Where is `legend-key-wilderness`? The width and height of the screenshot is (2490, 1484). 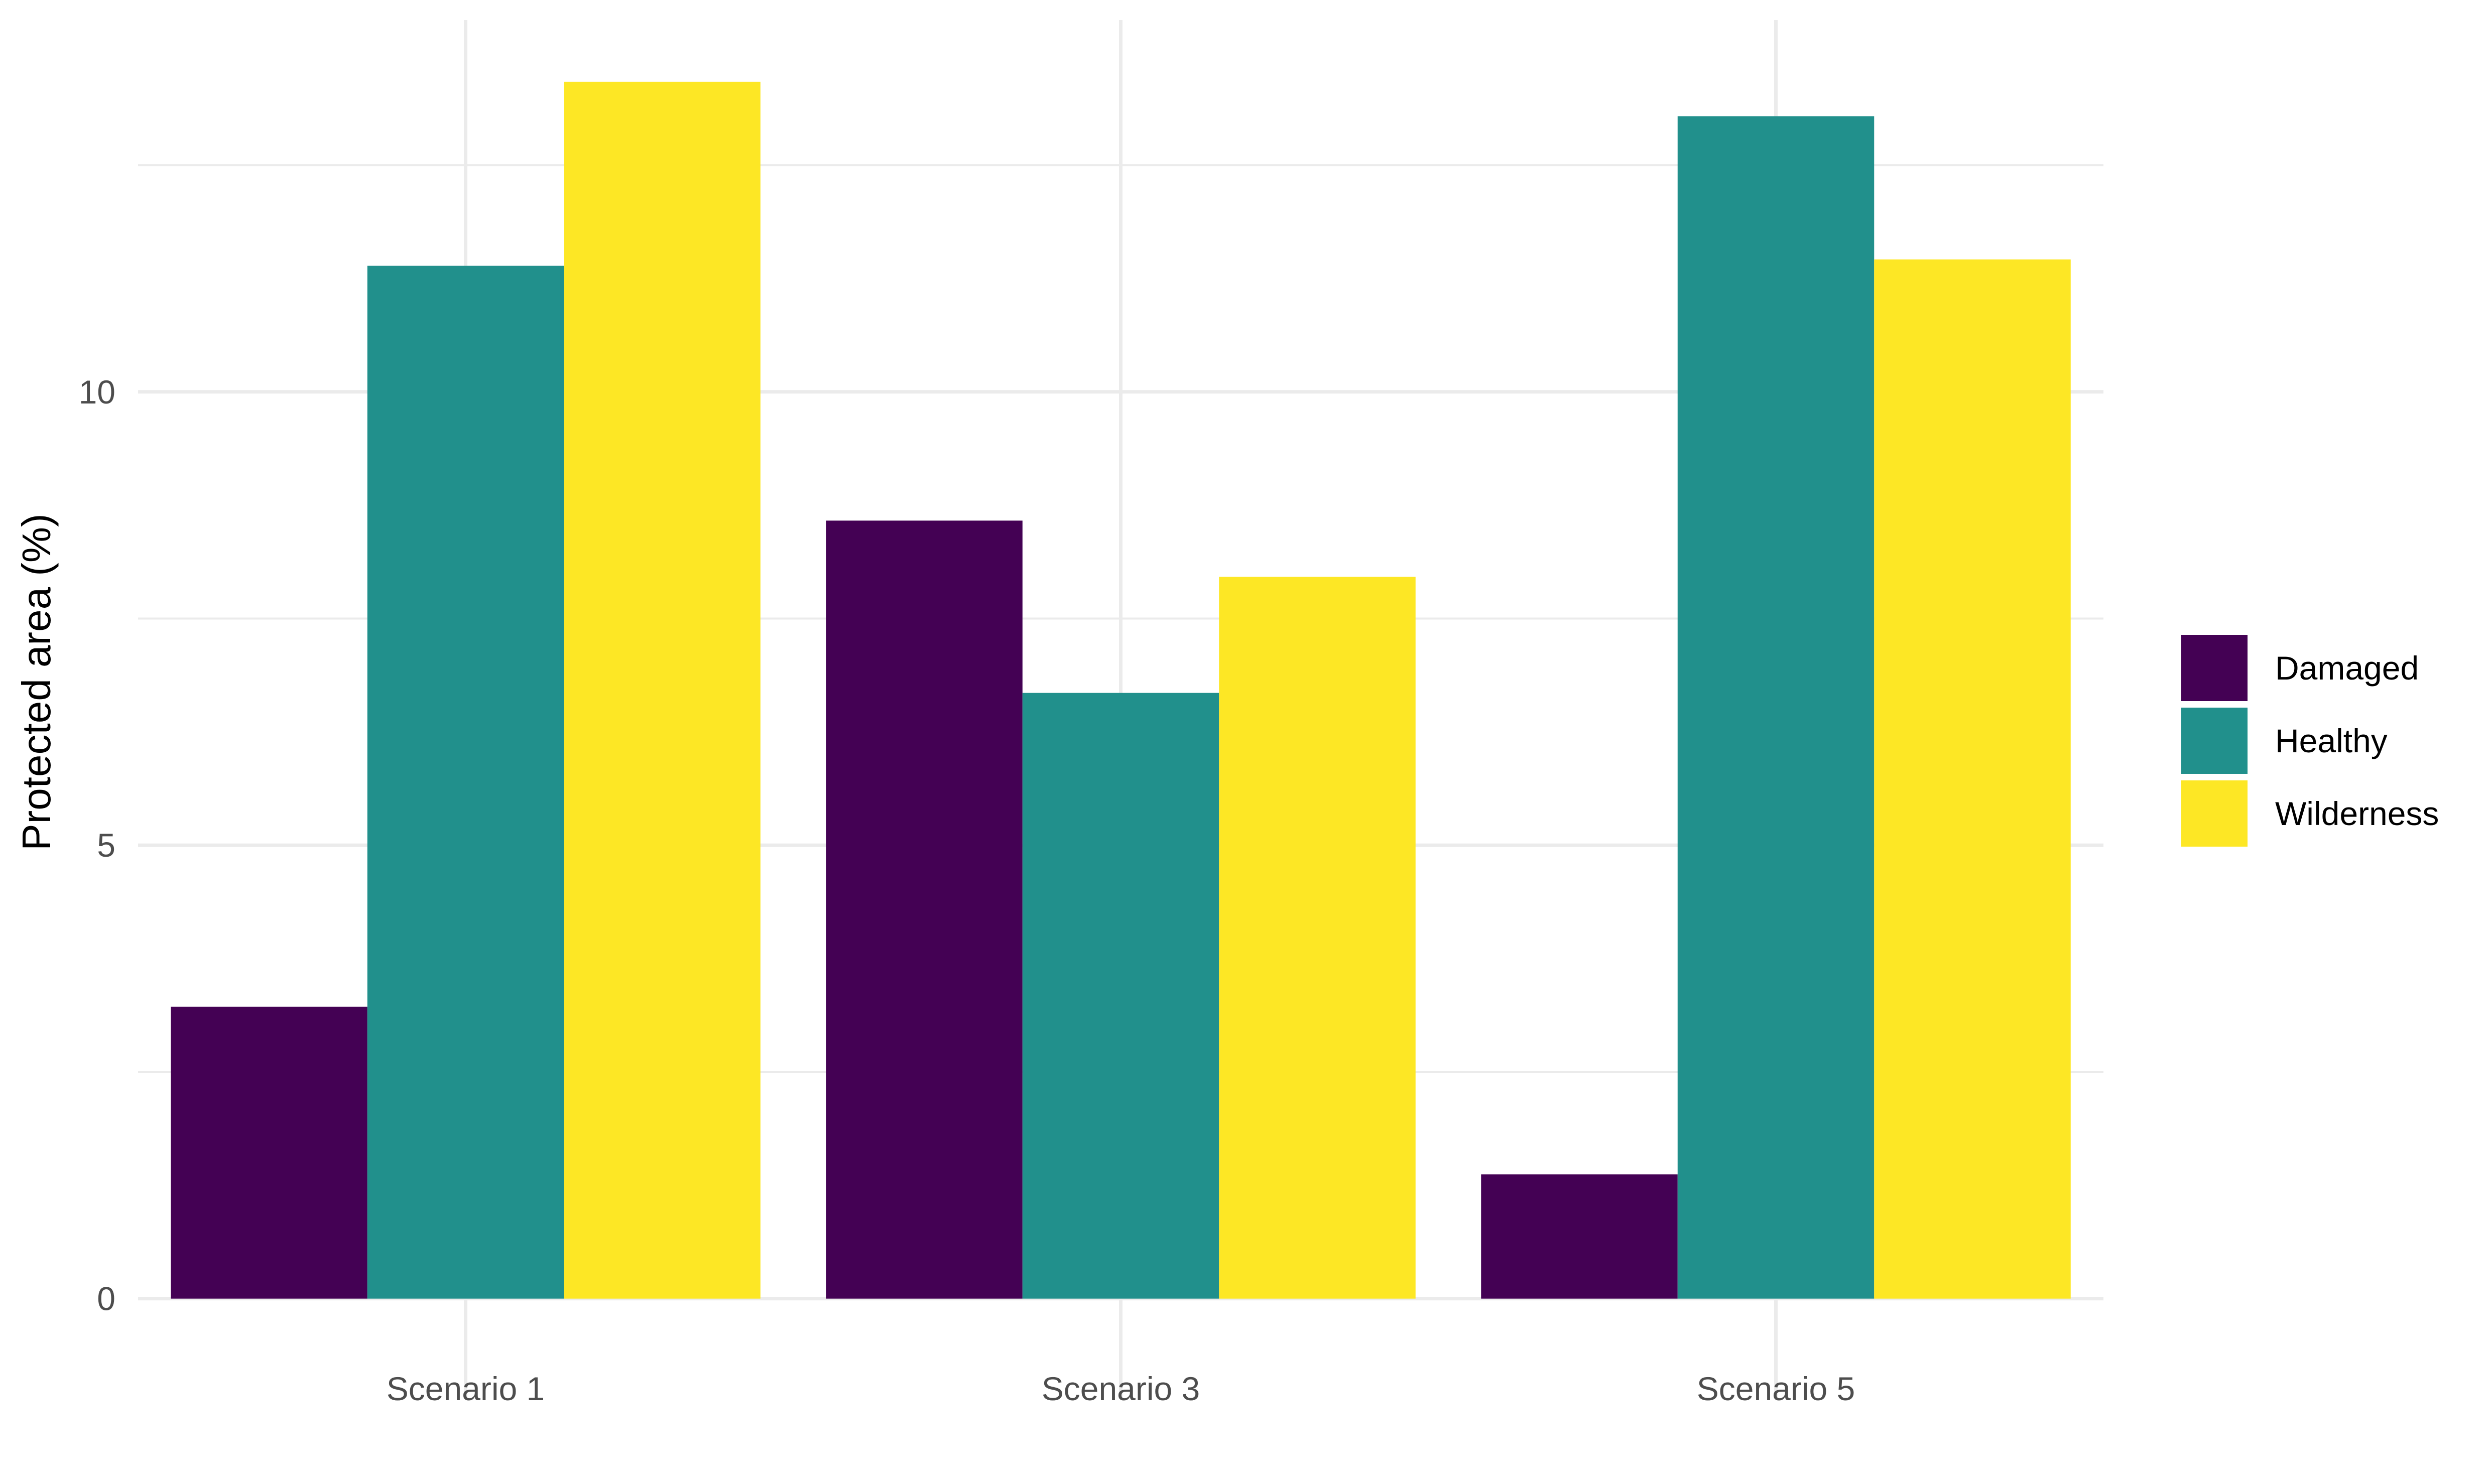 legend-key-wilderness is located at coordinates (2214, 813).